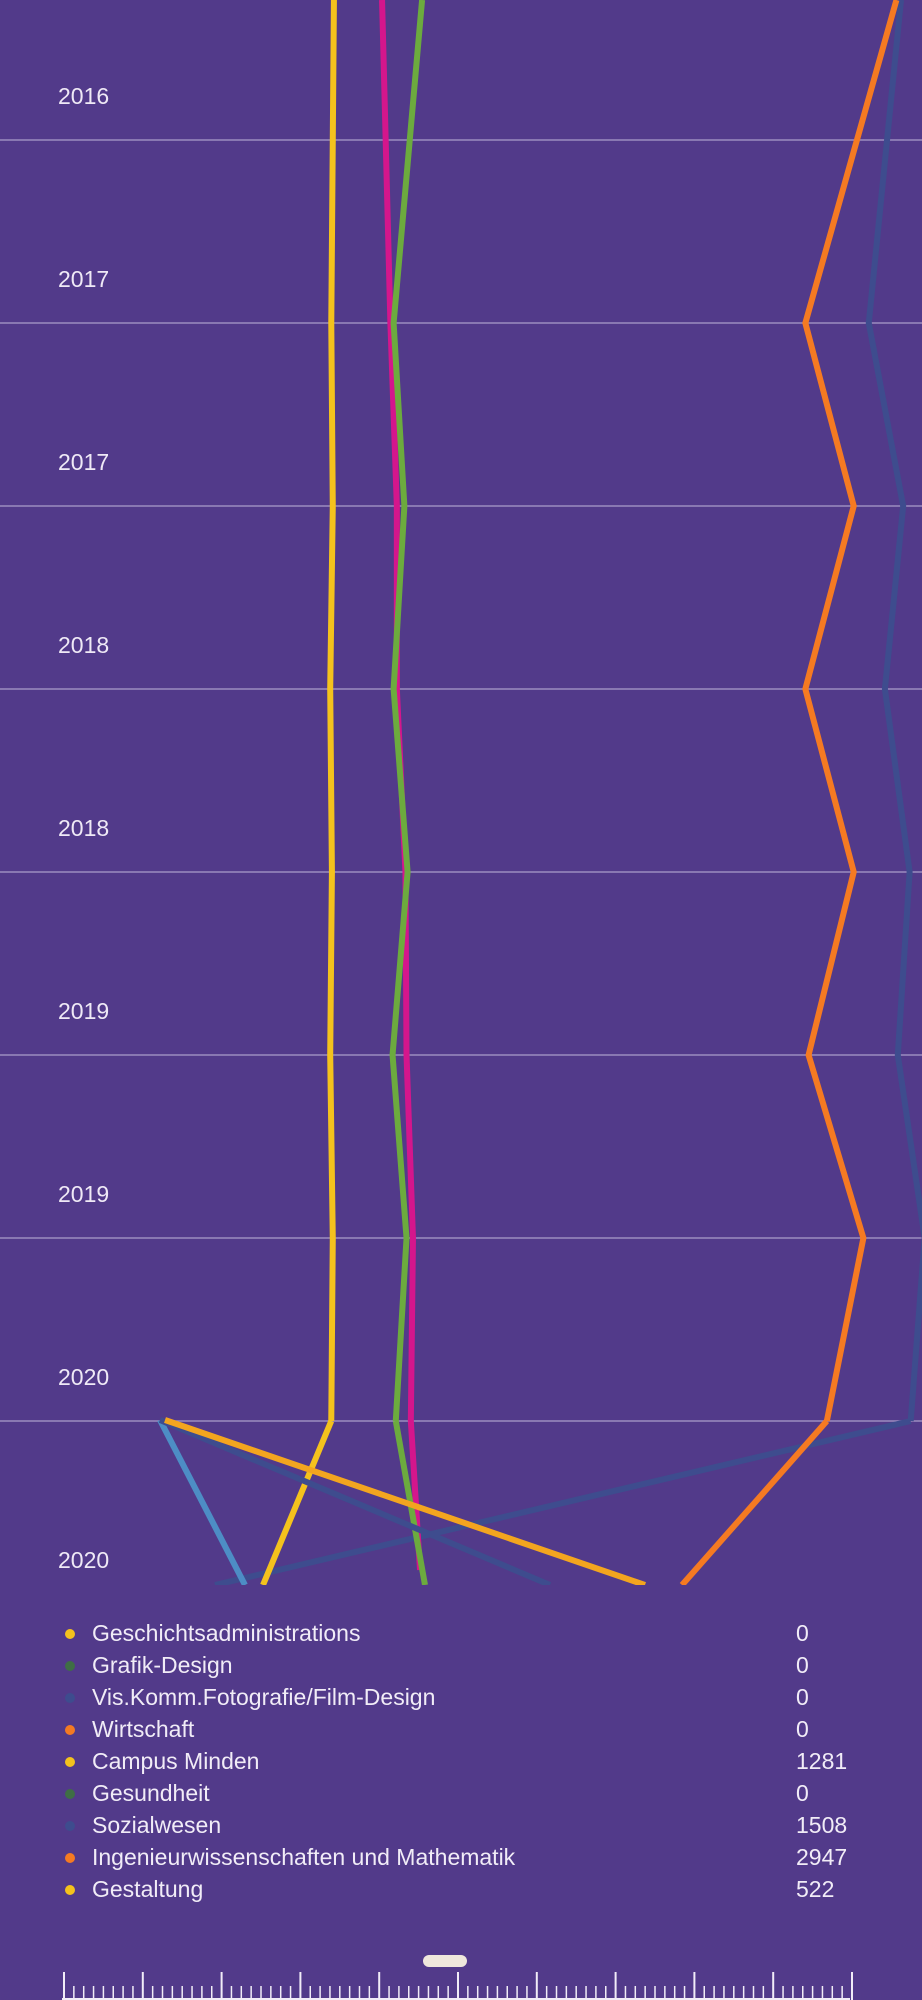 Image resolution: width=922 pixels, height=2000 pixels. I want to click on legend-value: 1508, so click(822, 1825).